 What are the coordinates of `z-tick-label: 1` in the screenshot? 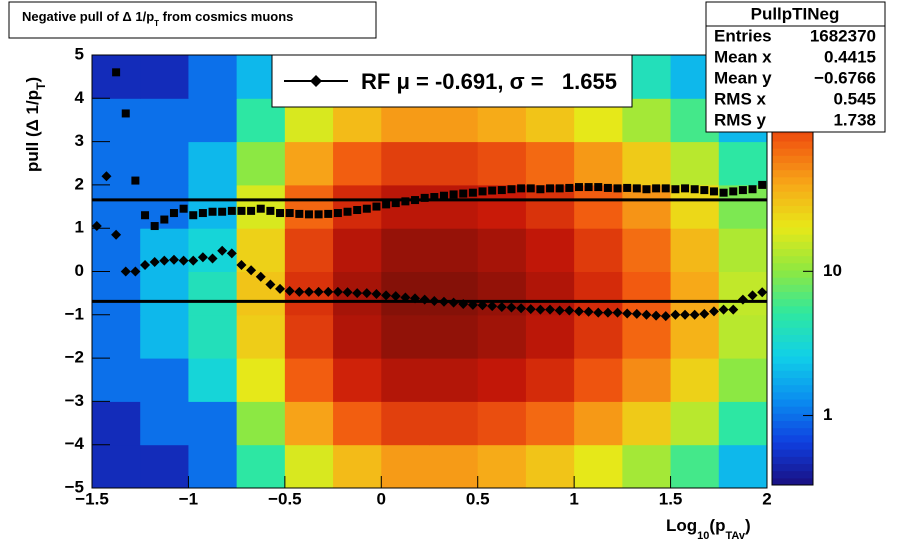 It's located at (827, 414).